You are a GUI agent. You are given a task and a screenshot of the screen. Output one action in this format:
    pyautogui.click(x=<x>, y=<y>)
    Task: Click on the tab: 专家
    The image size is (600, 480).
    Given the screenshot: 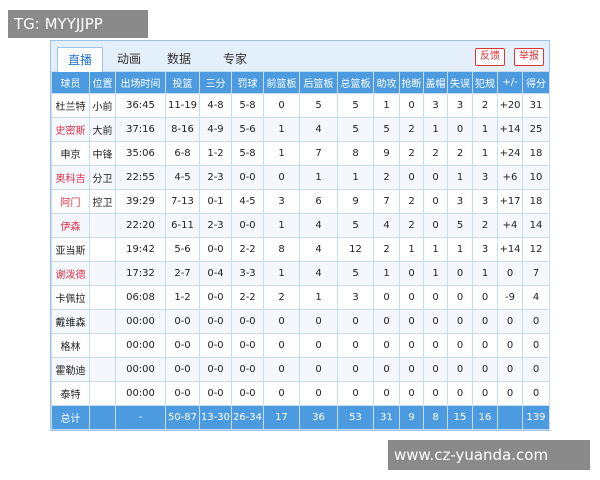 What is the action you would take?
    pyautogui.click(x=234, y=59)
    